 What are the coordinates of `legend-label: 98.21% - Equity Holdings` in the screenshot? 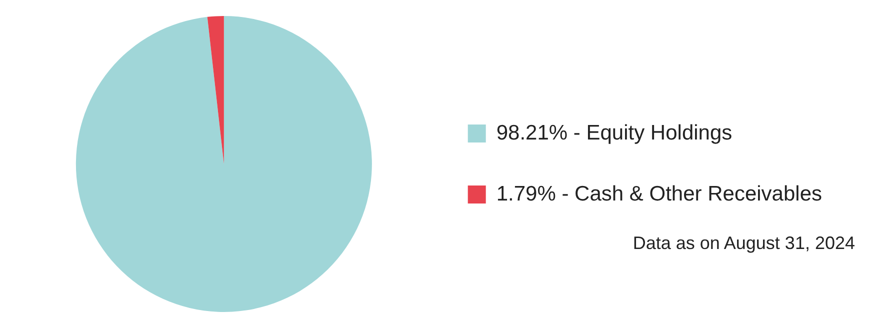 It's located at (614, 132).